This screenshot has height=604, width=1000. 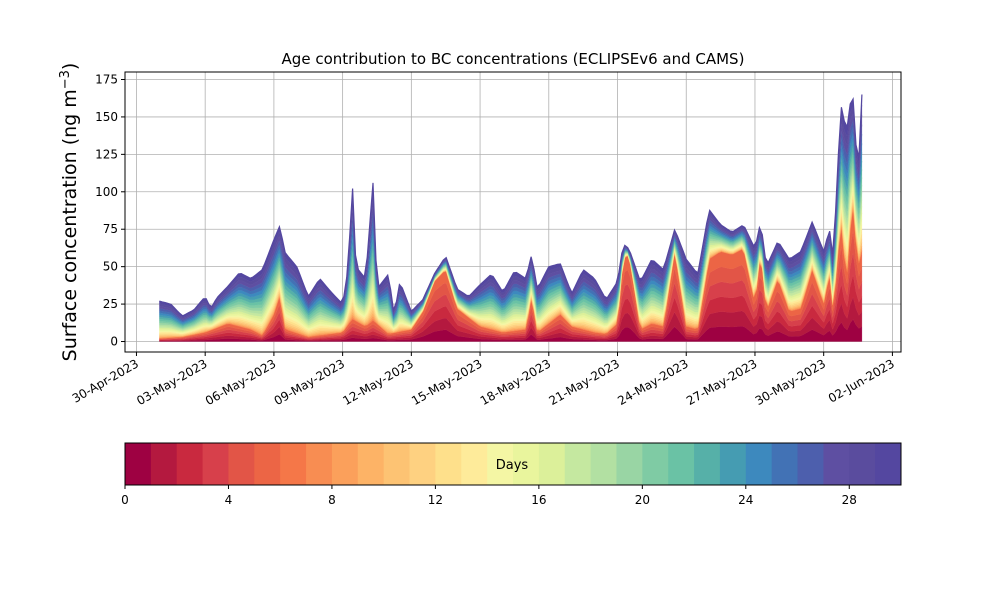 What do you see at coordinates (538, 500) in the screenshot?
I see `colorbar-tick-label: 16` at bounding box center [538, 500].